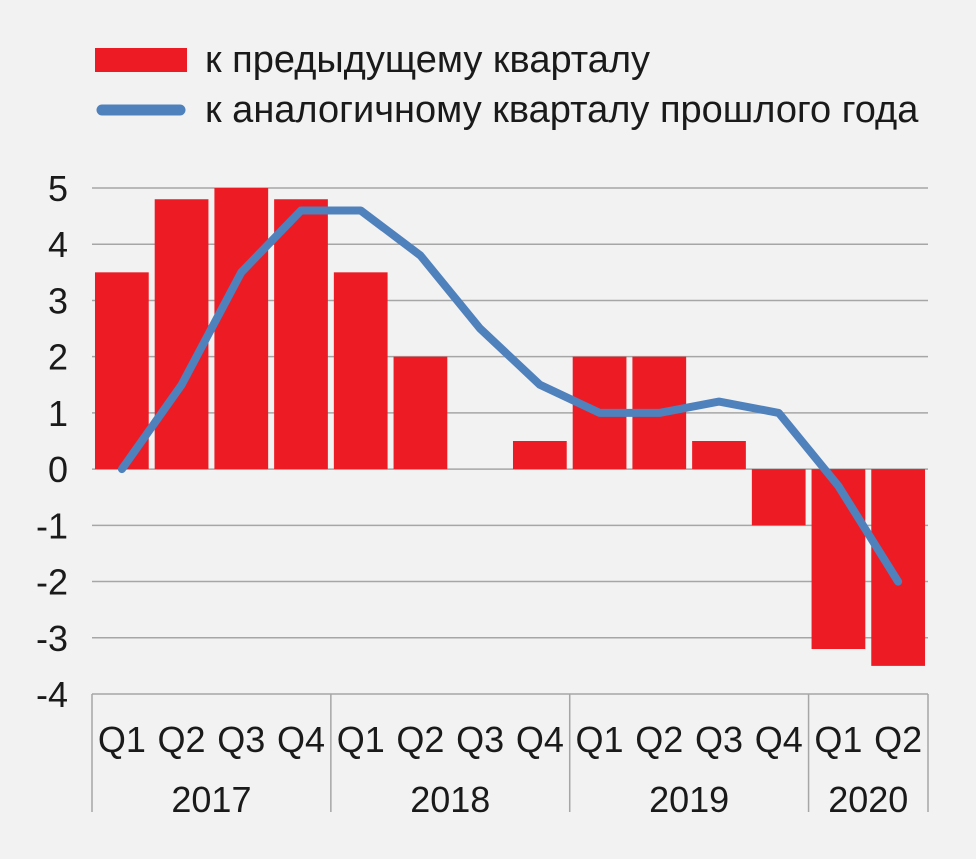 This screenshot has height=859, width=976. What do you see at coordinates (689, 799) in the screenshot?
I see `x-group-label: 2019` at bounding box center [689, 799].